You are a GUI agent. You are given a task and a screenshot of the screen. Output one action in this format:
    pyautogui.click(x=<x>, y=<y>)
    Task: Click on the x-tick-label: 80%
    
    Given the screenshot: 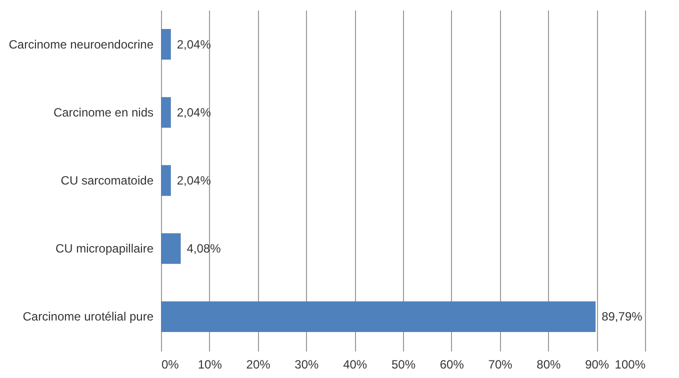 What is the action you would take?
    pyautogui.click(x=549, y=365)
    